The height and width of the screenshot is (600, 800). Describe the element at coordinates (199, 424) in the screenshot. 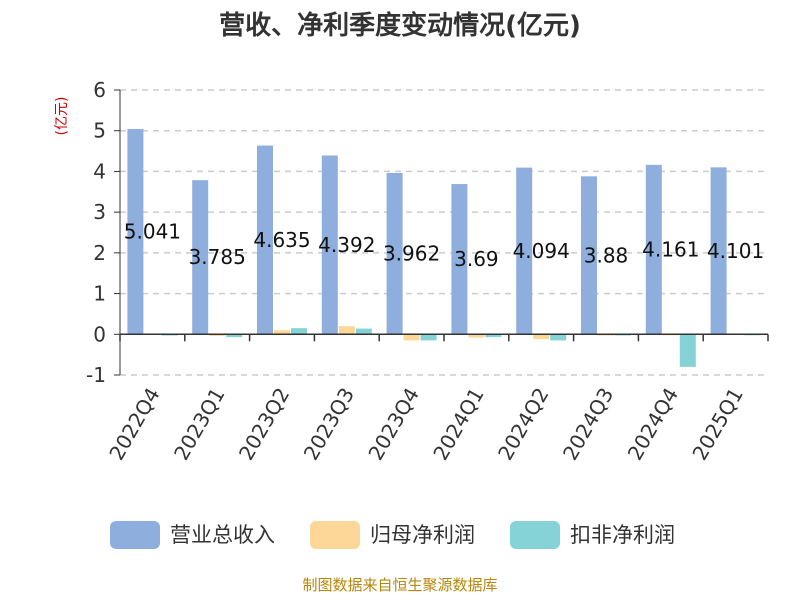

I see `x-tick-label: 2023Q1` at that location.